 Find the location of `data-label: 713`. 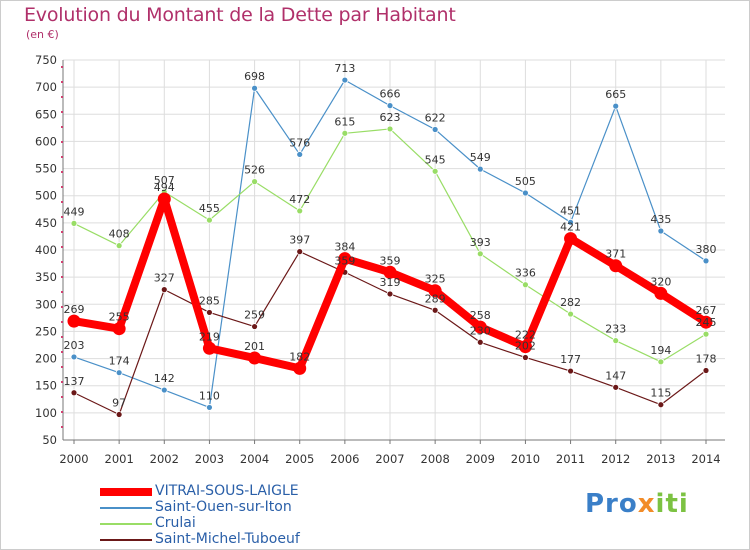

data-label: 713 is located at coordinates (344, 68).